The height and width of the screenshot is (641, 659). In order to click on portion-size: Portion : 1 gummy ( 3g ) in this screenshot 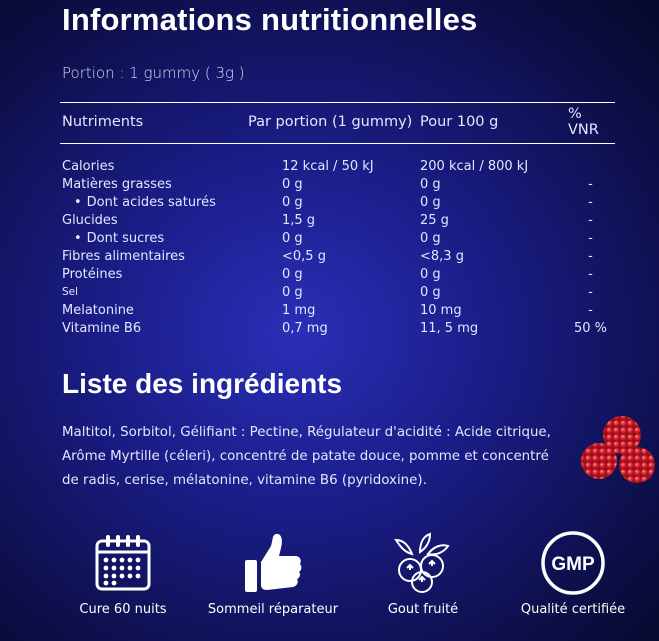, I will do `click(153, 73)`.